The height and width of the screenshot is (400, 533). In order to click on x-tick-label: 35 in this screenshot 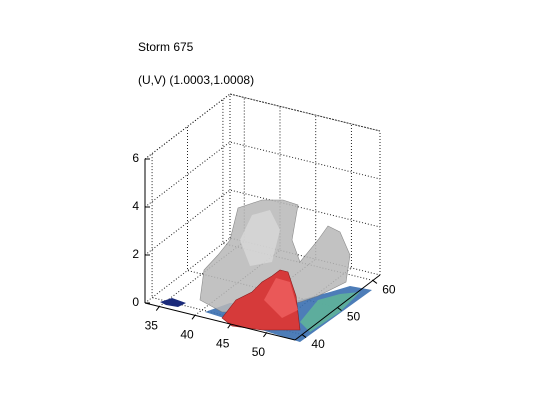, I will do `click(152, 326)`.